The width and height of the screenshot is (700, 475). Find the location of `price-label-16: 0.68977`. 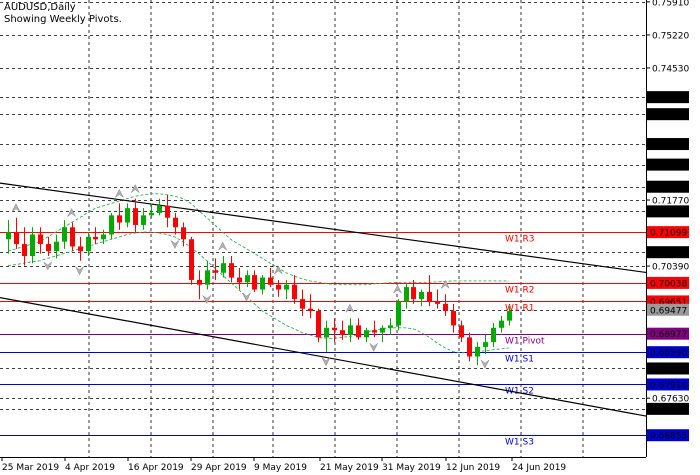

price-label-16: 0.68977 is located at coordinates (668, 335).